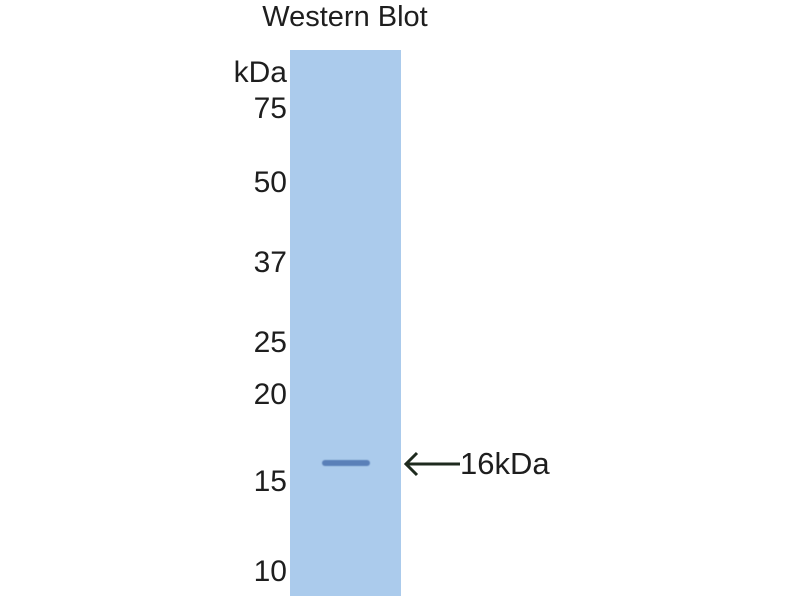 Image resolution: width=800 pixels, height=600 pixels. I want to click on figure-title: Western Blot, so click(345, 17).